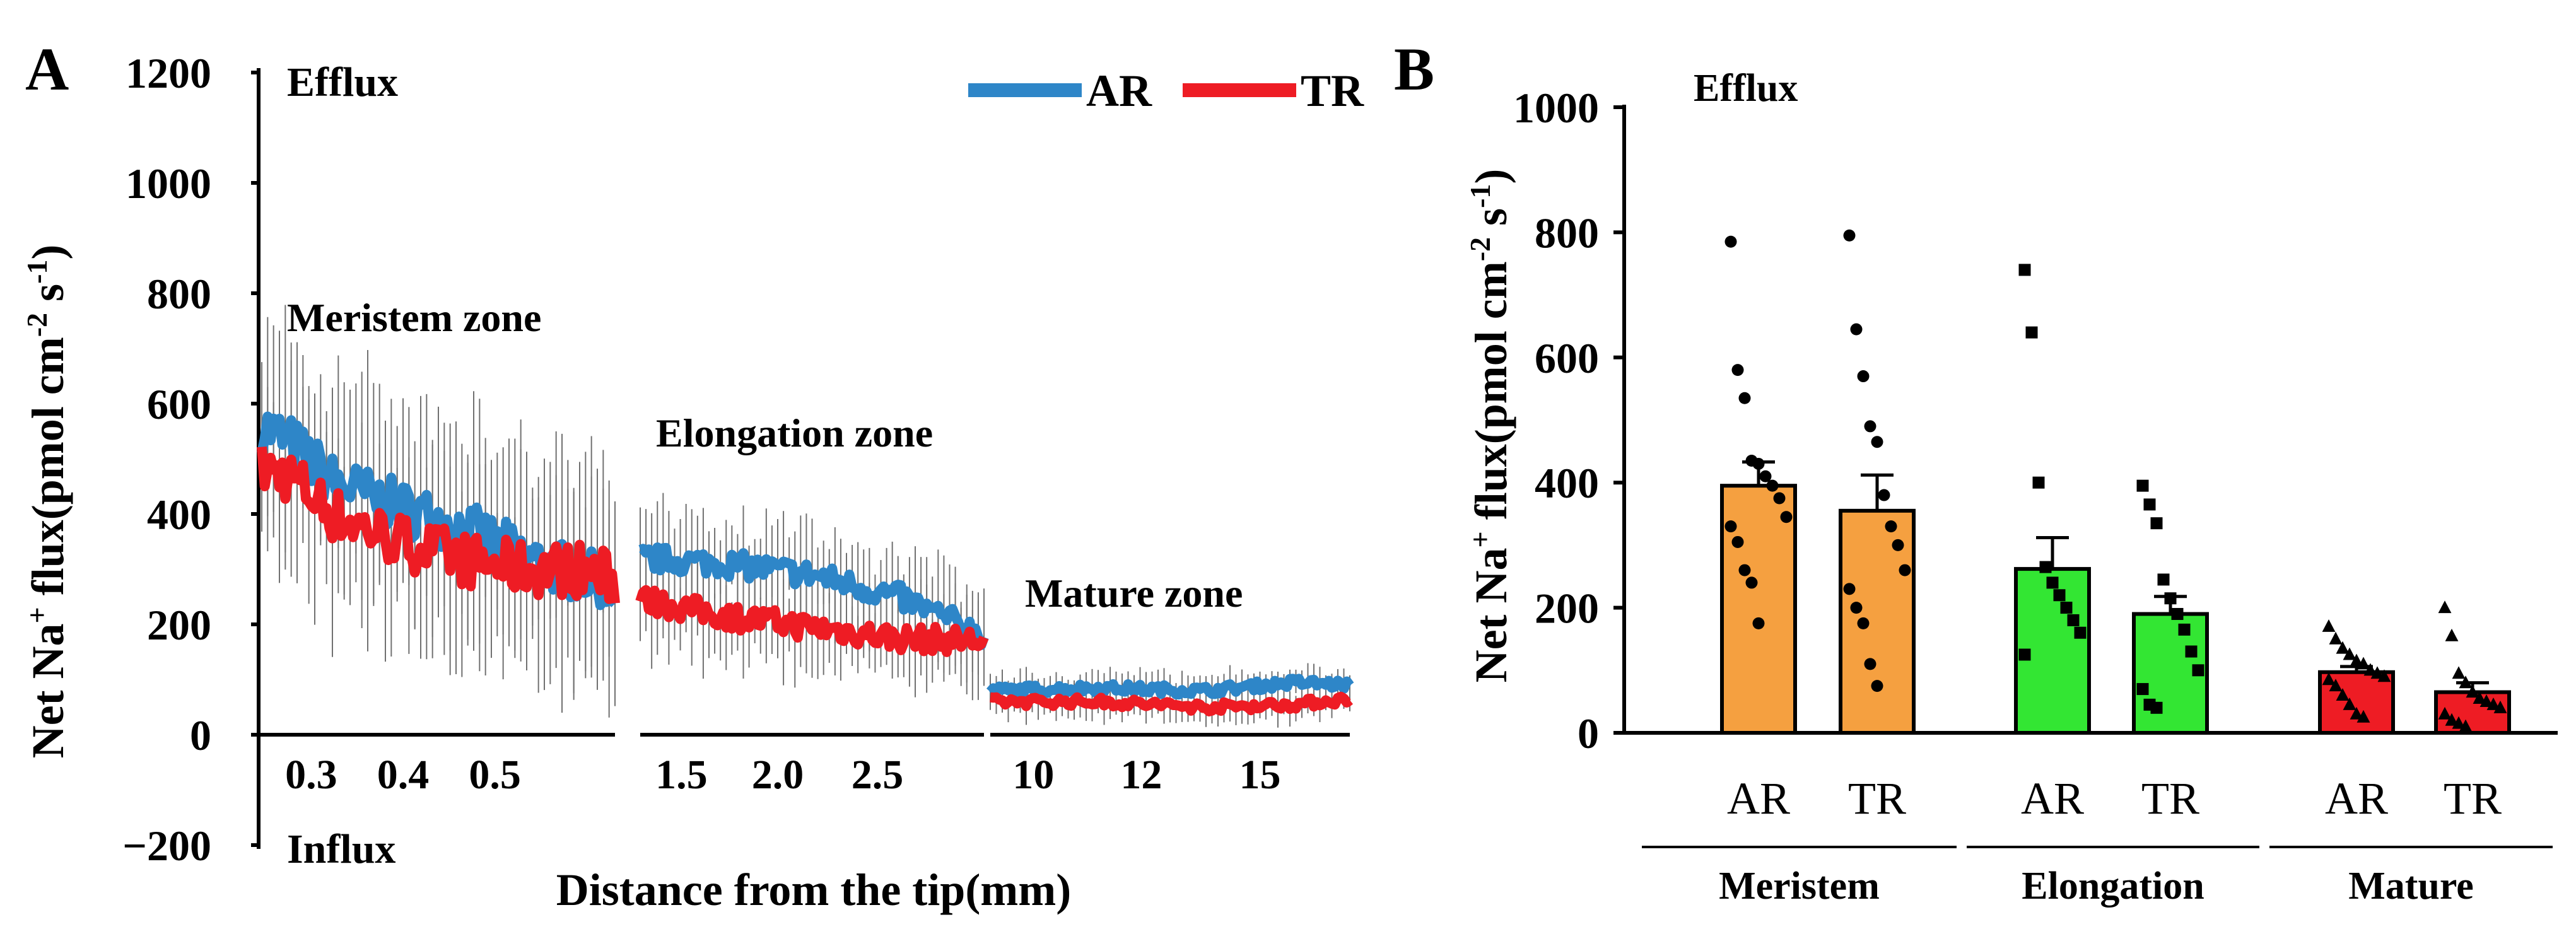  Describe the element at coordinates (1170, 687) in the screenshot. I see `ar-series-line` at that location.